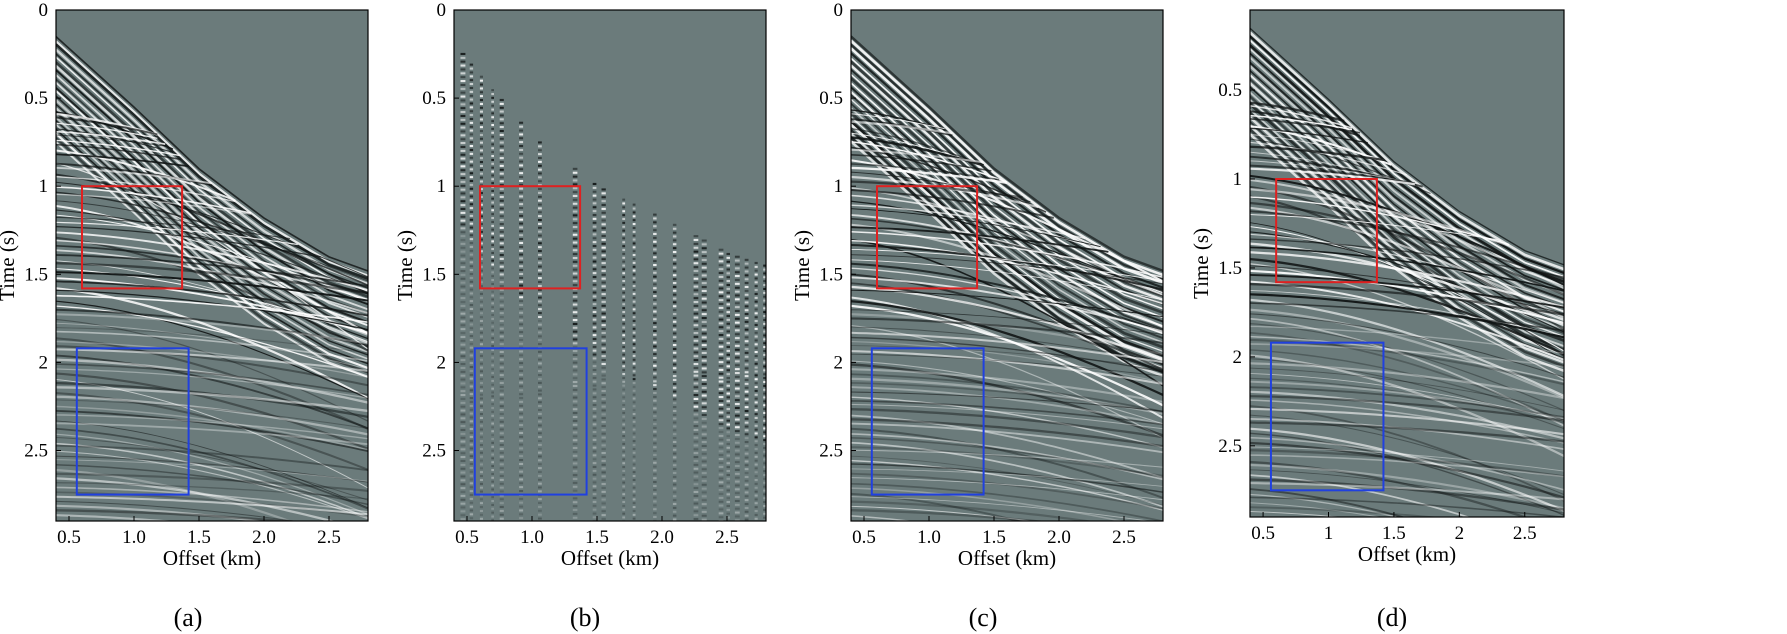 This screenshot has height=634, width=1787. I want to click on y-tick-label: 2.5, so click(831, 451).